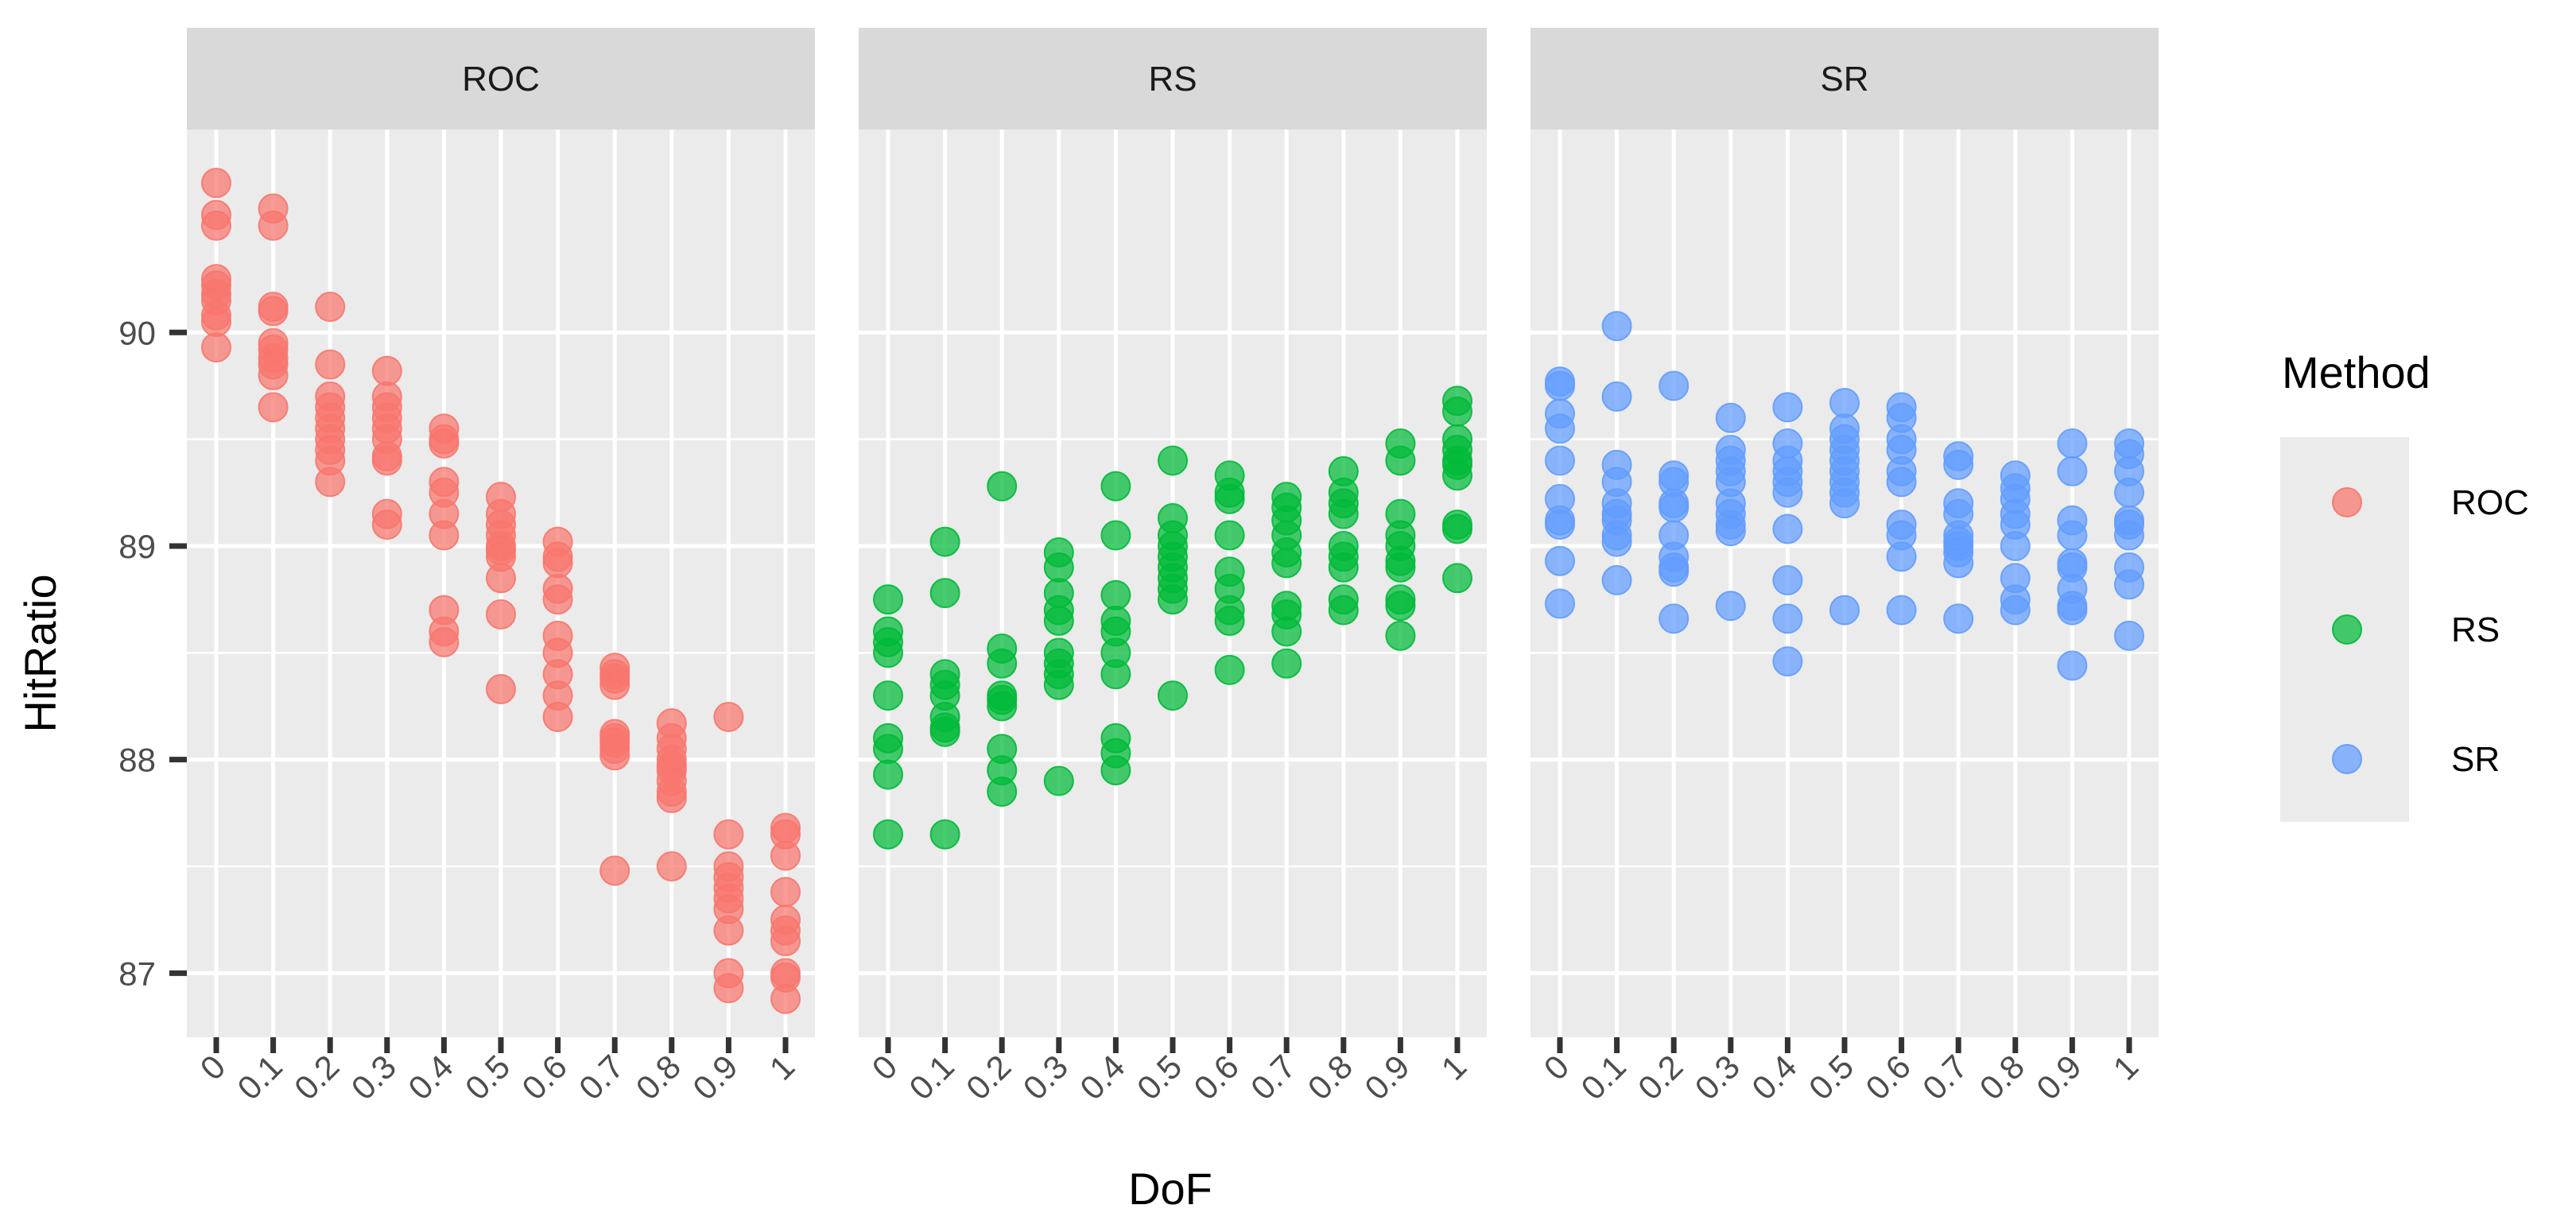 Image resolution: width=2576 pixels, height=1232 pixels. I want to click on y-tick-label: 88, so click(137, 760).